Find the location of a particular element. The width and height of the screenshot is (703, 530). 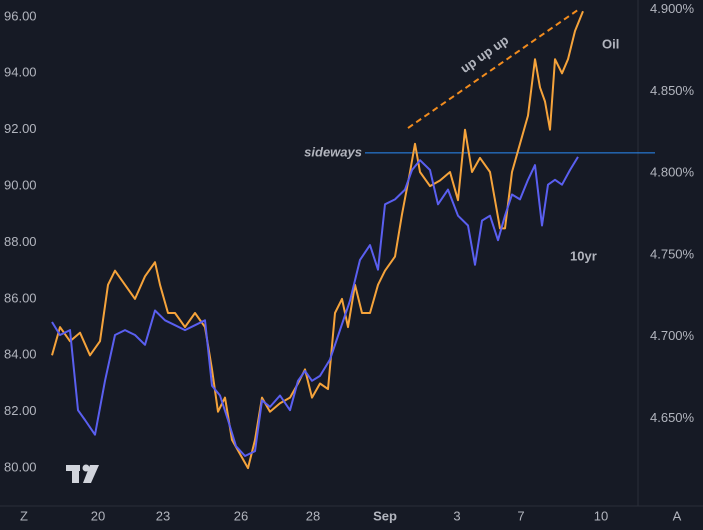

y-tick-label: 86.00 is located at coordinates (20, 297).